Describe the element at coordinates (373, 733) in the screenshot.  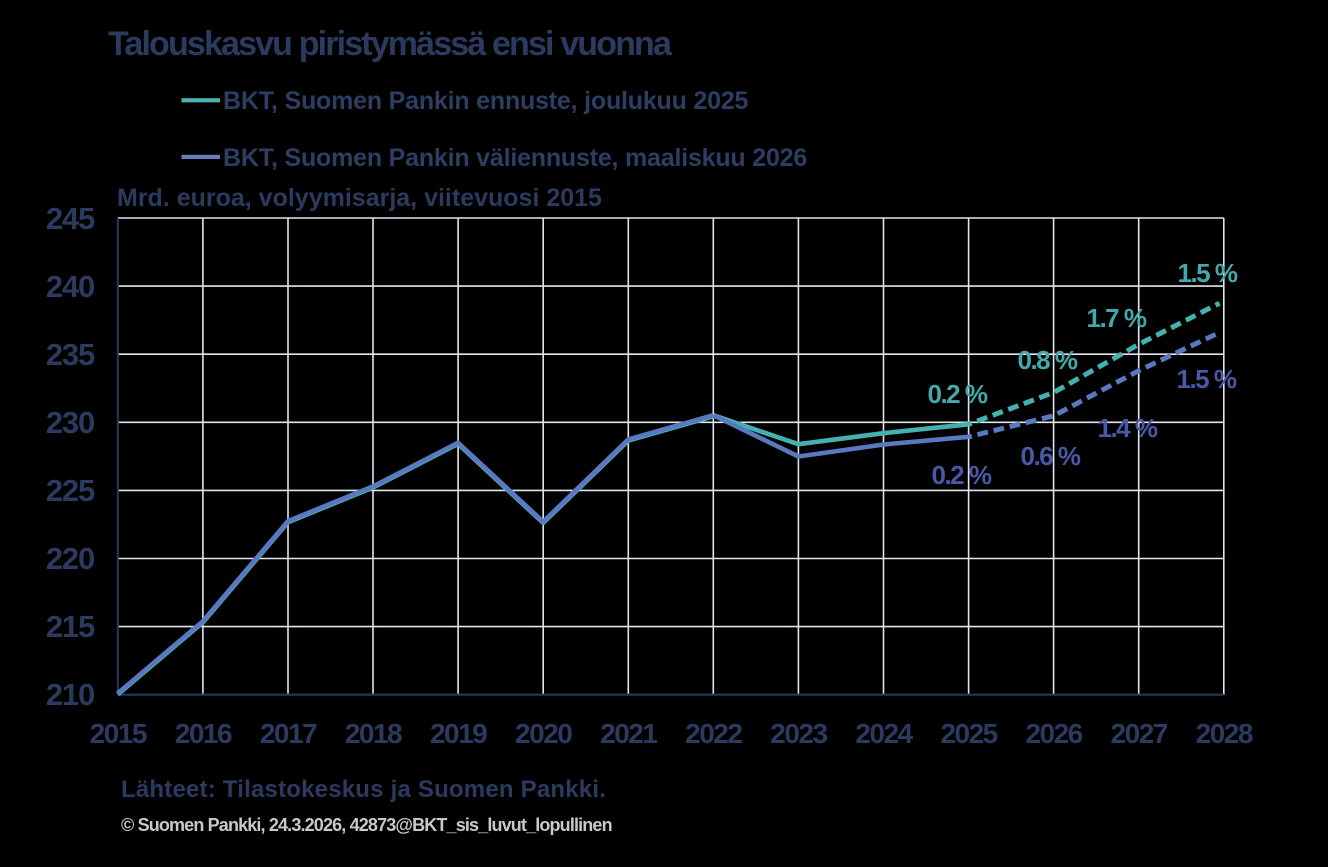
I see `svg-text: 2018` at that location.